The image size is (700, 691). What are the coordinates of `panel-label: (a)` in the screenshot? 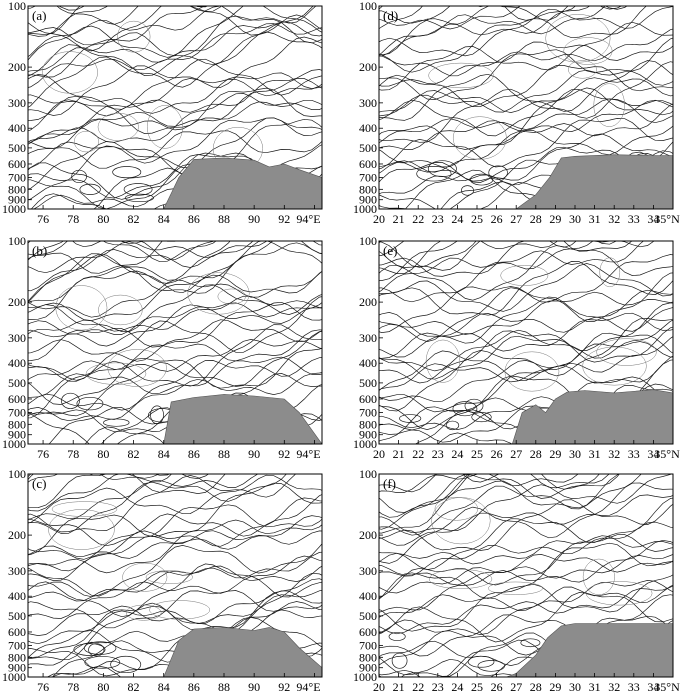 It's located at (39, 15).